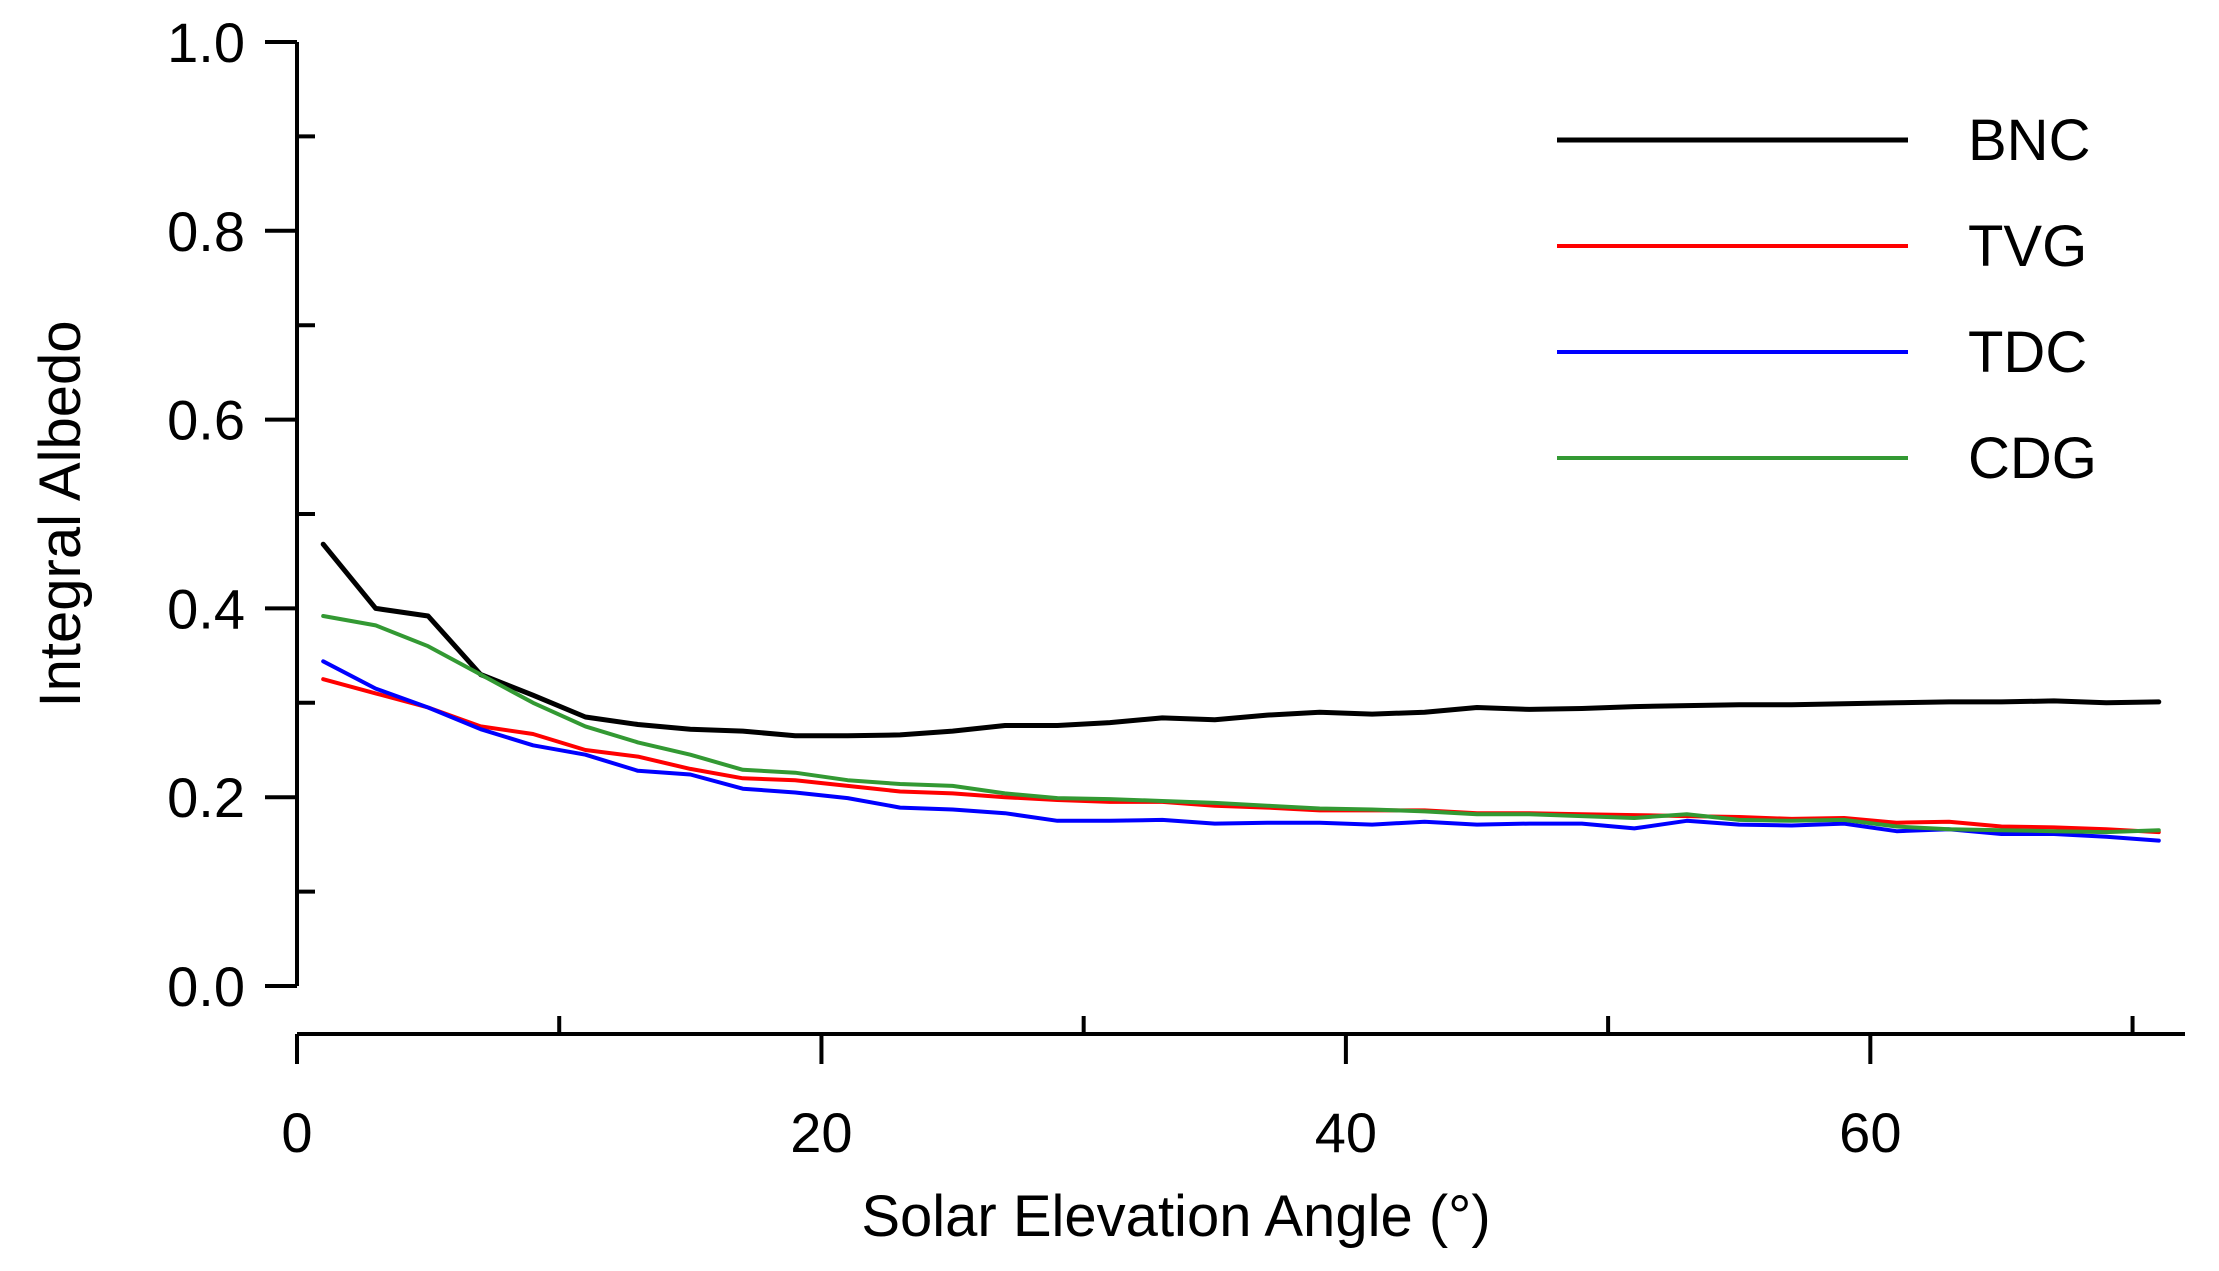 Image resolution: width=2219 pixels, height=1271 pixels. Describe the element at coordinates (206, 608) in the screenshot. I see `y-tick-label: 0.4` at that location.